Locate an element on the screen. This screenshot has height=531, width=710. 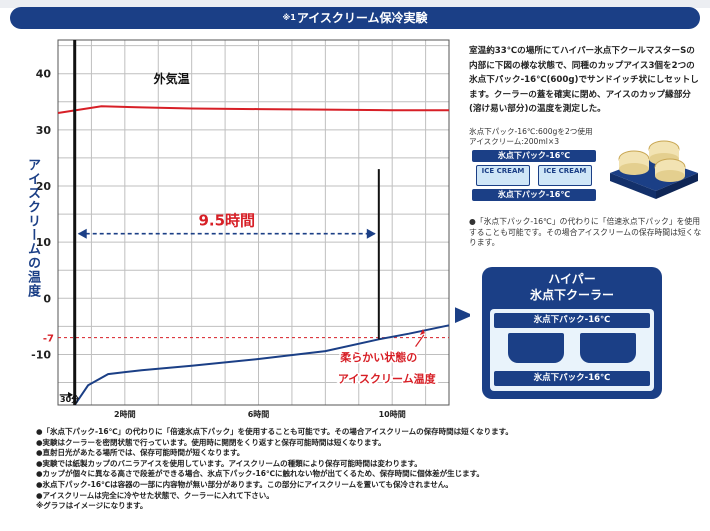
duration-arrowhead-right is located at coordinates (371, 233).